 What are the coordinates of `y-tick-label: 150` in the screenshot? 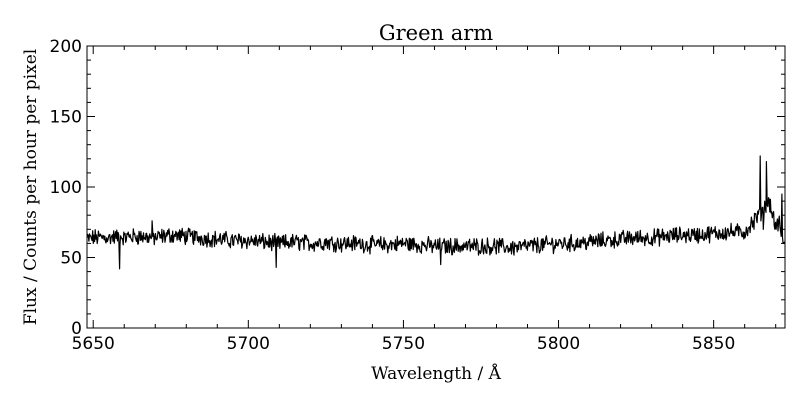 It's located at (66, 118).